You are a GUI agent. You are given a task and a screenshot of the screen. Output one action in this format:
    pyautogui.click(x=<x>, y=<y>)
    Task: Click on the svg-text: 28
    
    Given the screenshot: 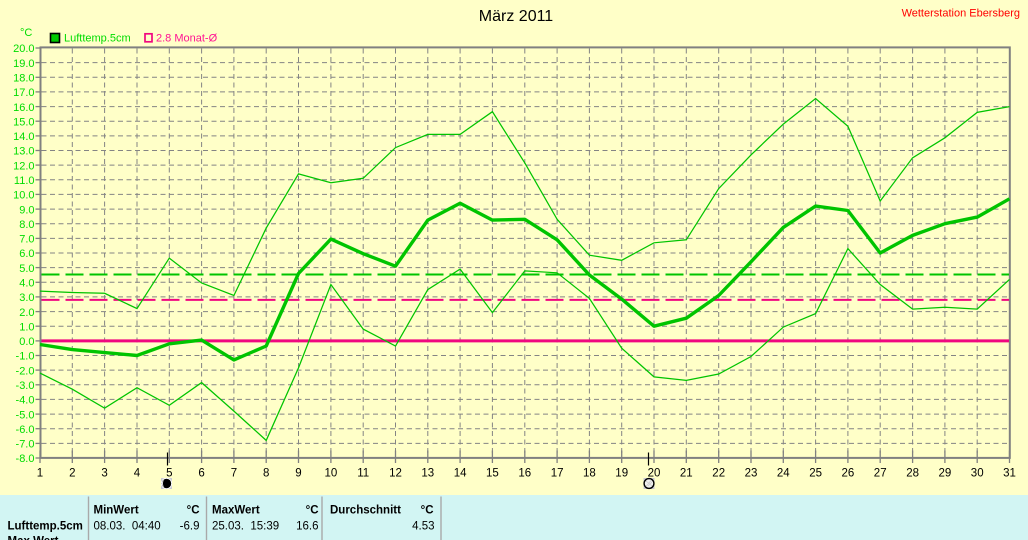 What is the action you would take?
    pyautogui.click(x=912, y=474)
    